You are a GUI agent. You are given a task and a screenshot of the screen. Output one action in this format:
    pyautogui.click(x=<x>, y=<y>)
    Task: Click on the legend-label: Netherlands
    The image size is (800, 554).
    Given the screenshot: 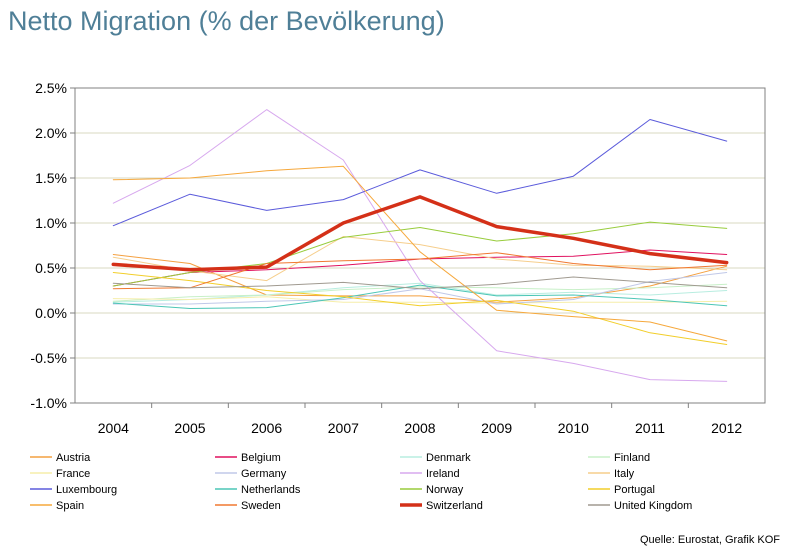 What is the action you would take?
    pyautogui.click(x=271, y=490)
    